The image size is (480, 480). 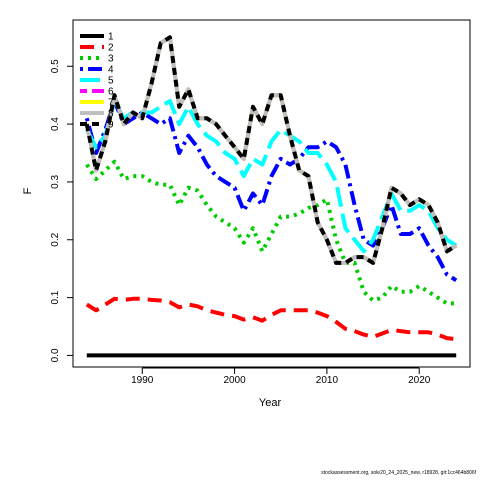 What do you see at coordinates (270, 403) in the screenshot?
I see `x-axis-title: Year` at bounding box center [270, 403].